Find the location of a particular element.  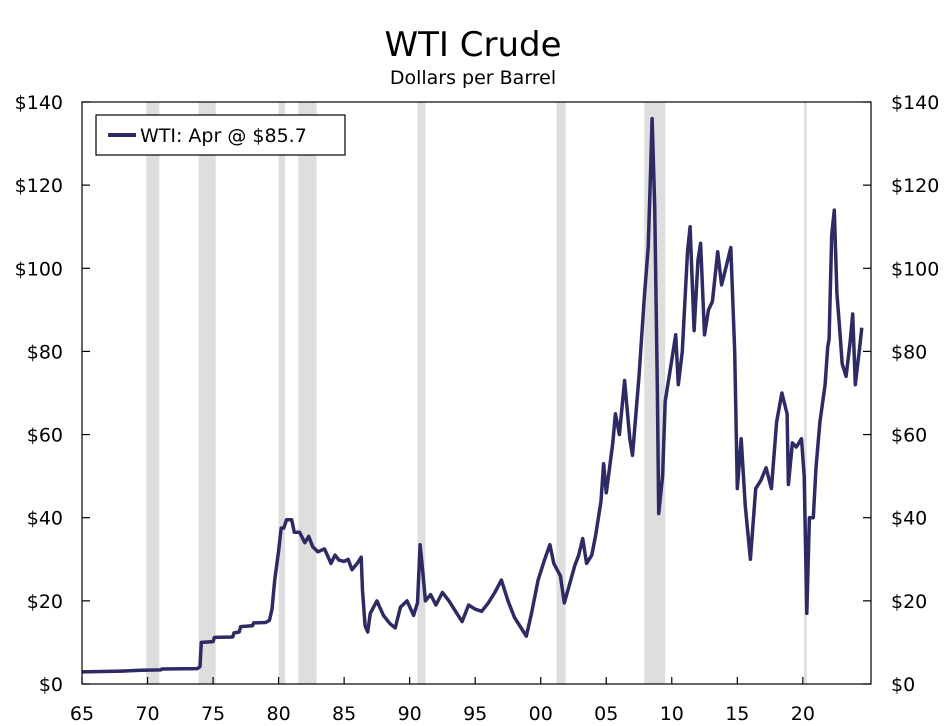

x-tick-label: 20 is located at coordinates (803, 714).